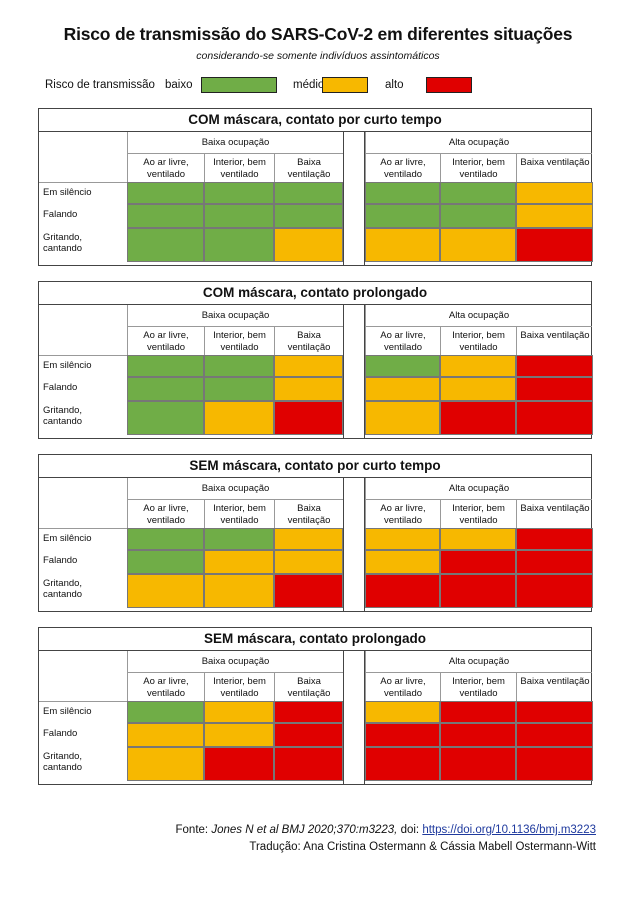 The height and width of the screenshot is (900, 636). What do you see at coordinates (345, 85) in the screenshot?
I see `legend-swatch-medio` at bounding box center [345, 85].